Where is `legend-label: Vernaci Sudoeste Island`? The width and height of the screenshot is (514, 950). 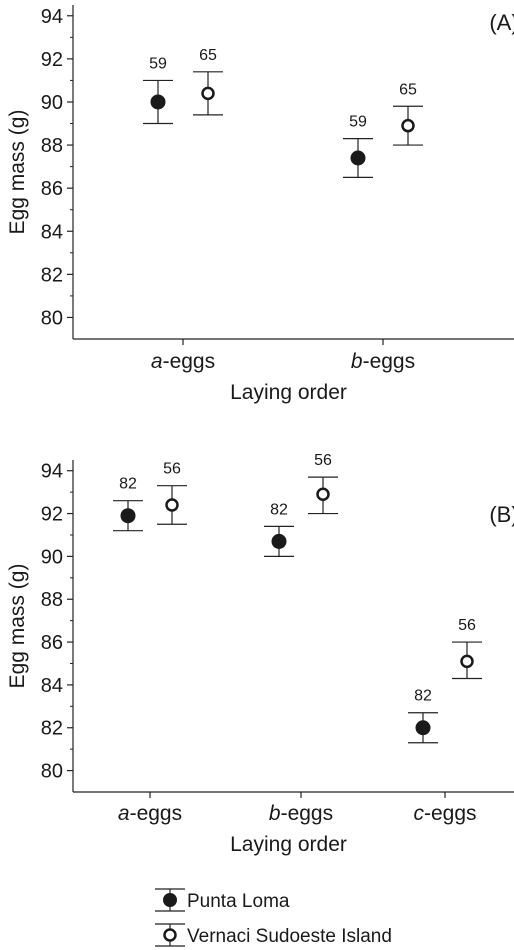
legend-label: Vernaci Sudoeste Island is located at coordinates (289, 936).